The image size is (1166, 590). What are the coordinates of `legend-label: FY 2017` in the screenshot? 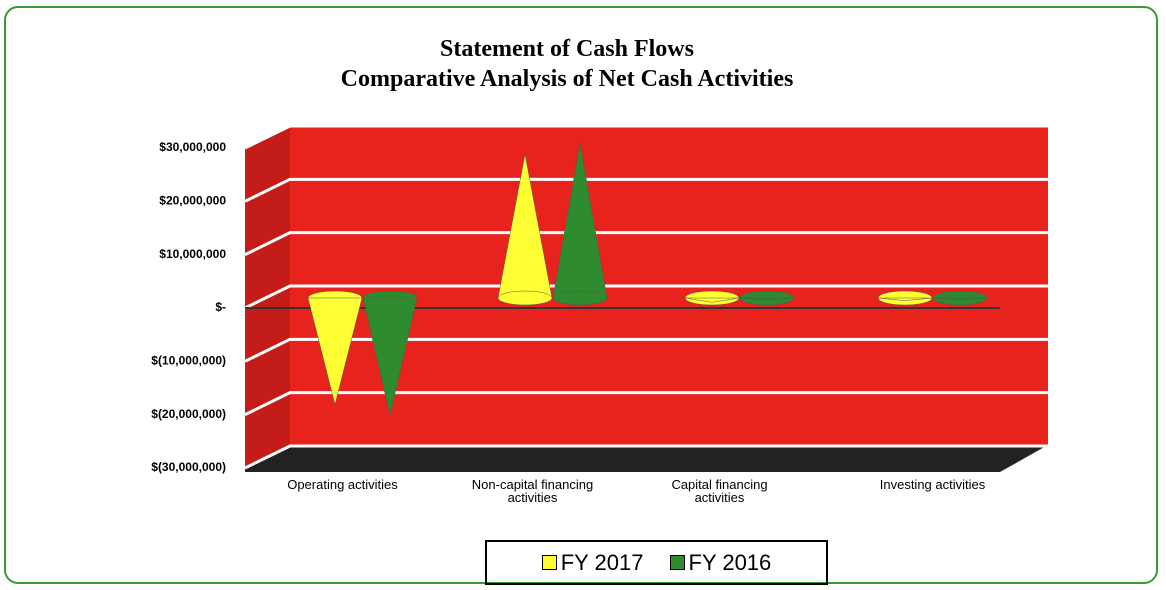 It's located at (602, 562).